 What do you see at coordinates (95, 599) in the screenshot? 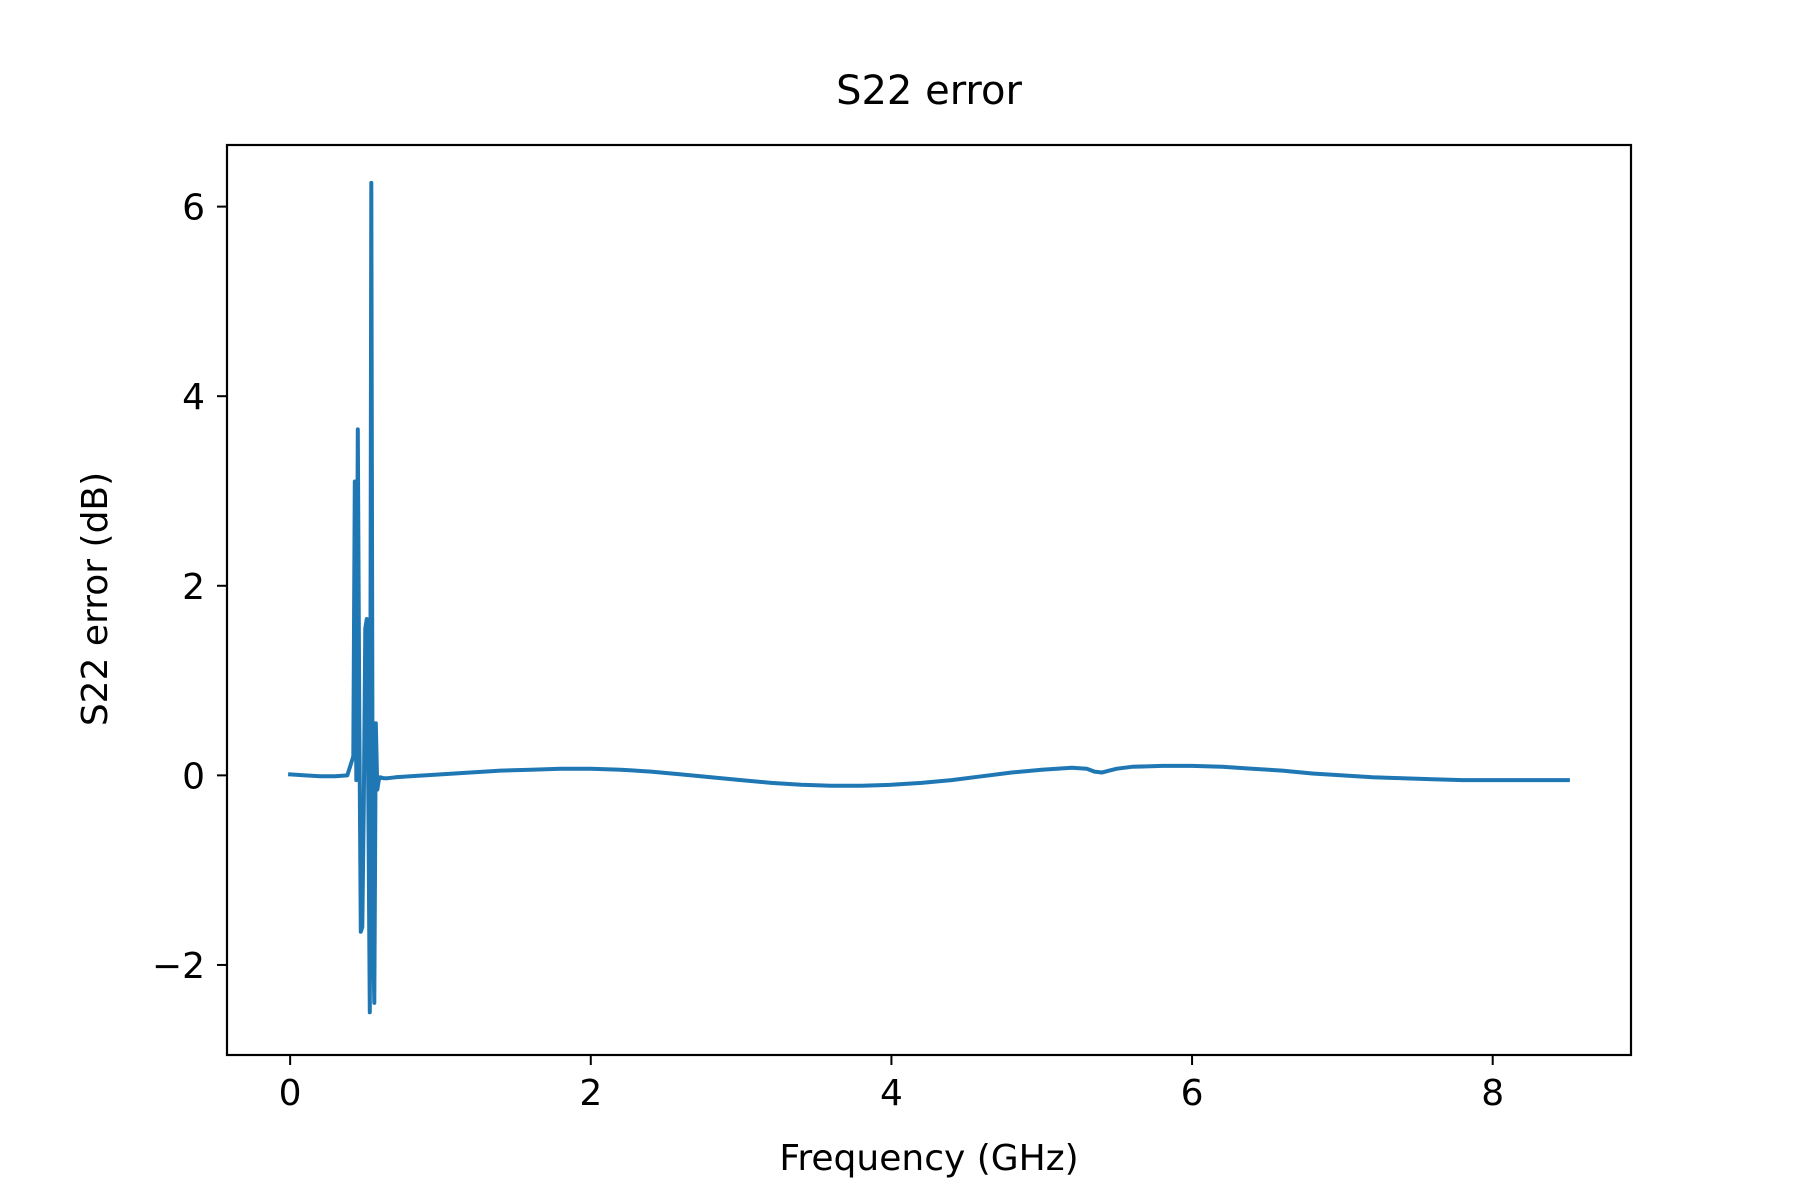
I see `y-axis-label: S22 error (dB)` at bounding box center [95, 599].